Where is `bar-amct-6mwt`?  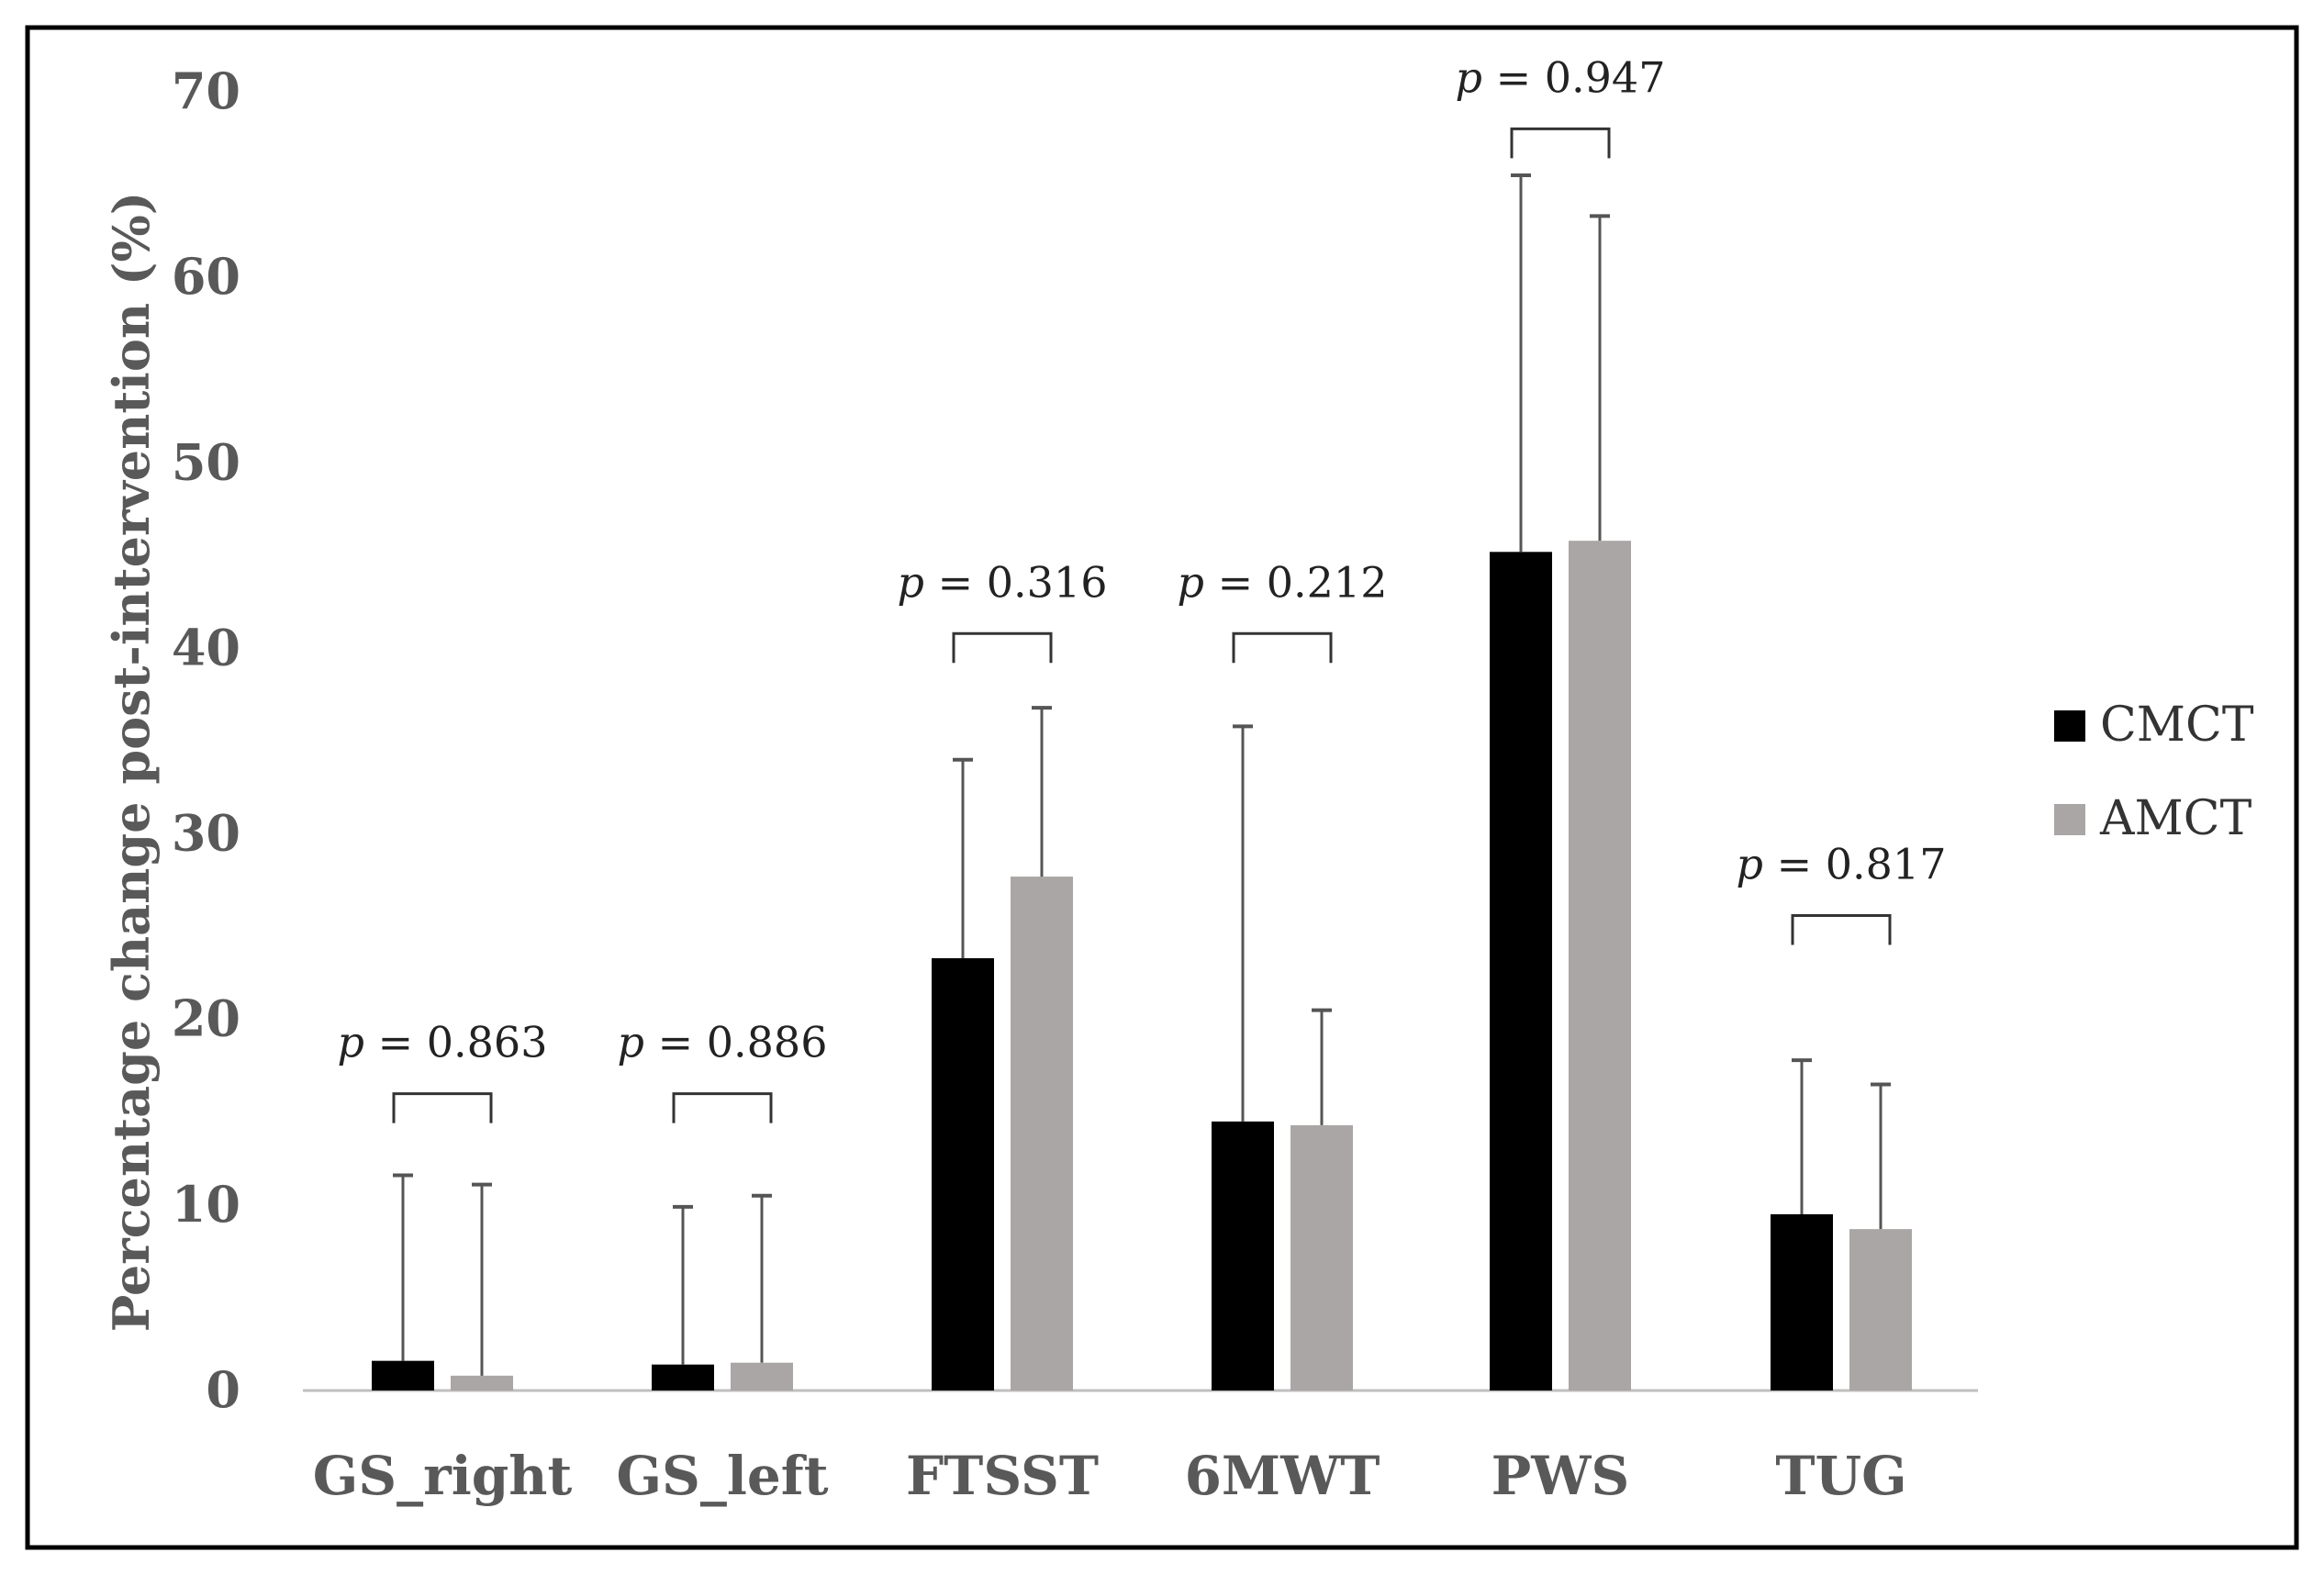
bar-amct-6mwt is located at coordinates (1321, 1257).